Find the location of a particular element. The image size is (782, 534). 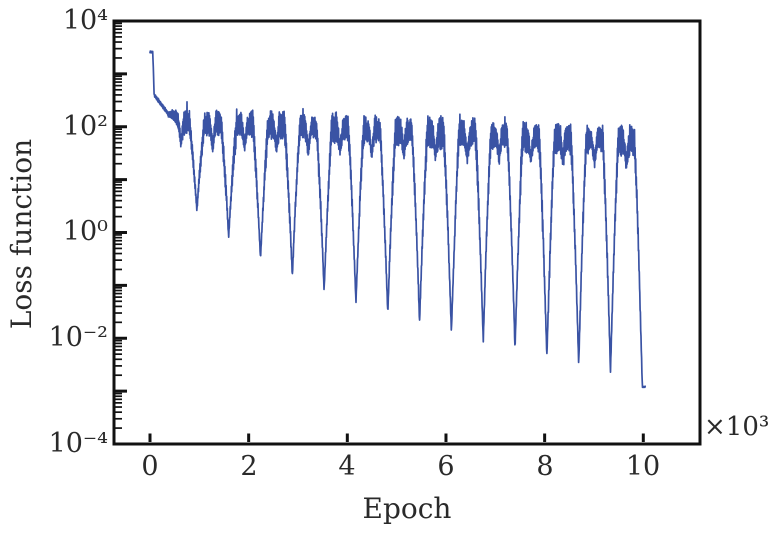

y-axis-title: Loss function is located at coordinates (21, 234).